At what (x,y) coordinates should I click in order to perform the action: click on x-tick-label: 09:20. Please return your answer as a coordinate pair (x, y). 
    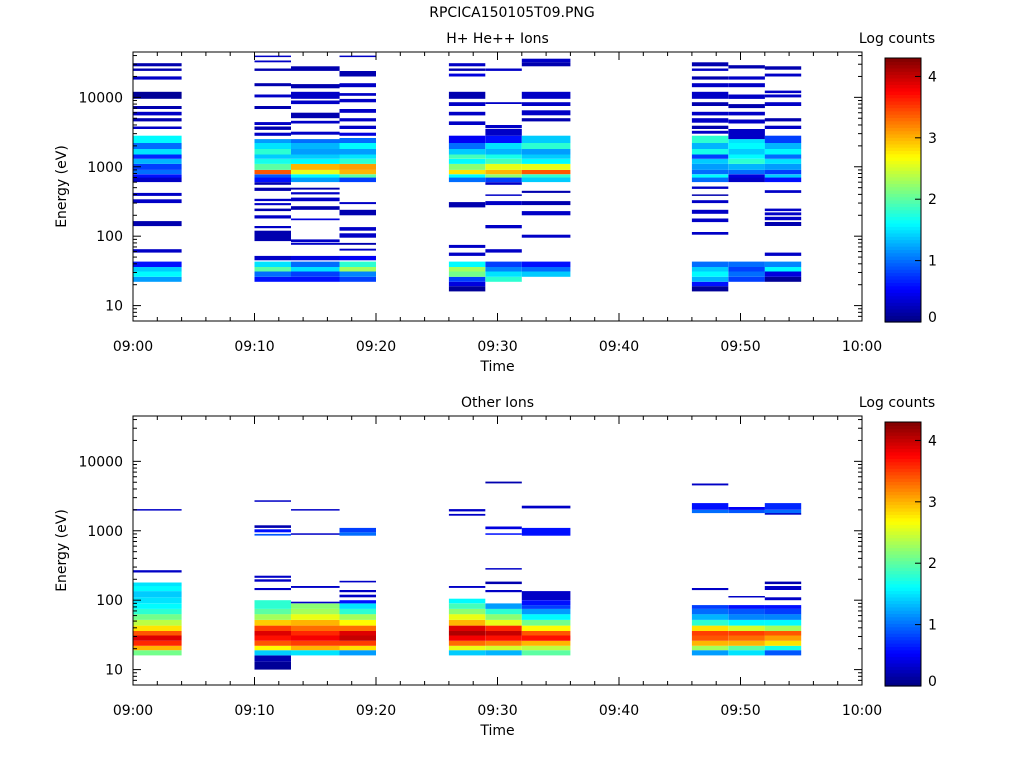
    Looking at the image, I should click on (376, 711).